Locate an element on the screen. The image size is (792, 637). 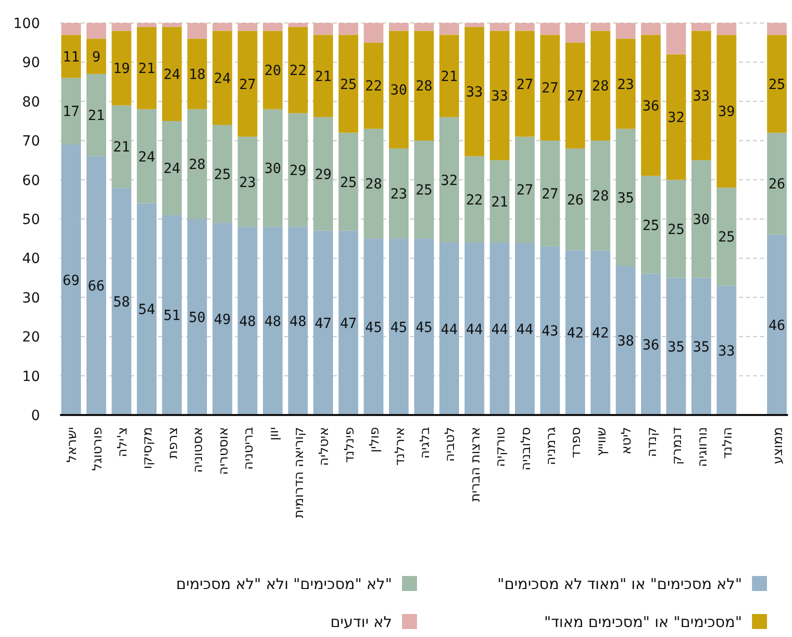
data-label: 66 is located at coordinates (96, 286).